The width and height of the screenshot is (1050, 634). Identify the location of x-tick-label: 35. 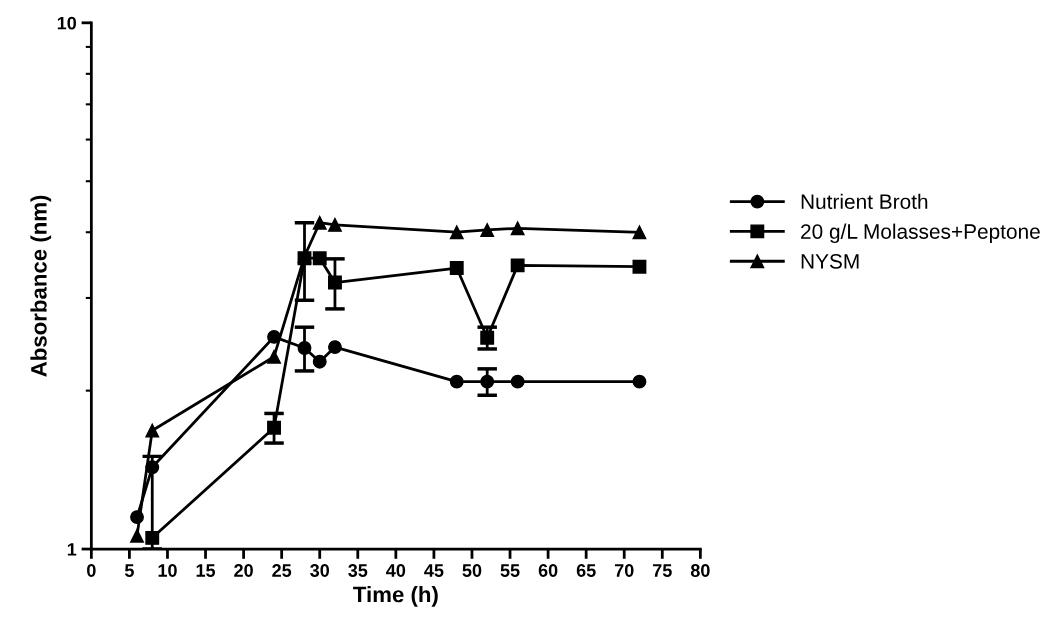
(358, 570).